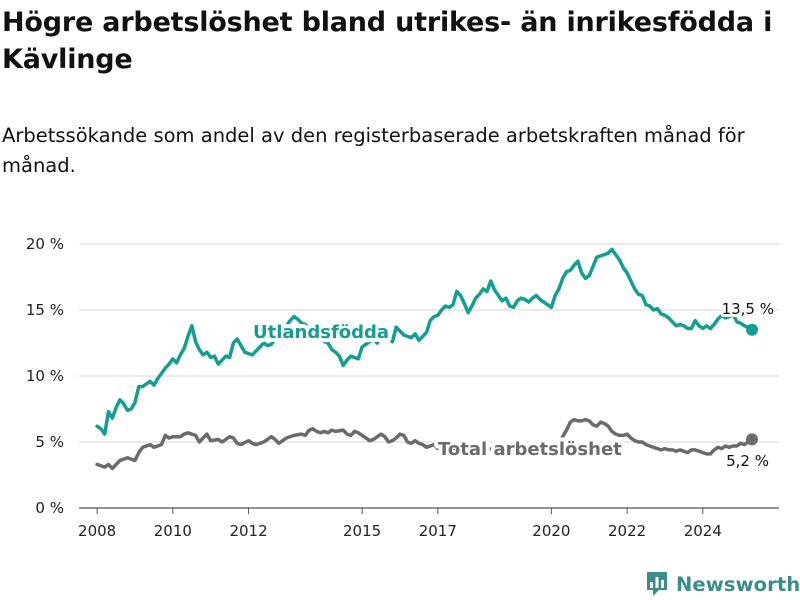 This screenshot has height=600, width=800. Describe the element at coordinates (627, 531) in the screenshot. I see `x-tick-label: 2022` at that location.